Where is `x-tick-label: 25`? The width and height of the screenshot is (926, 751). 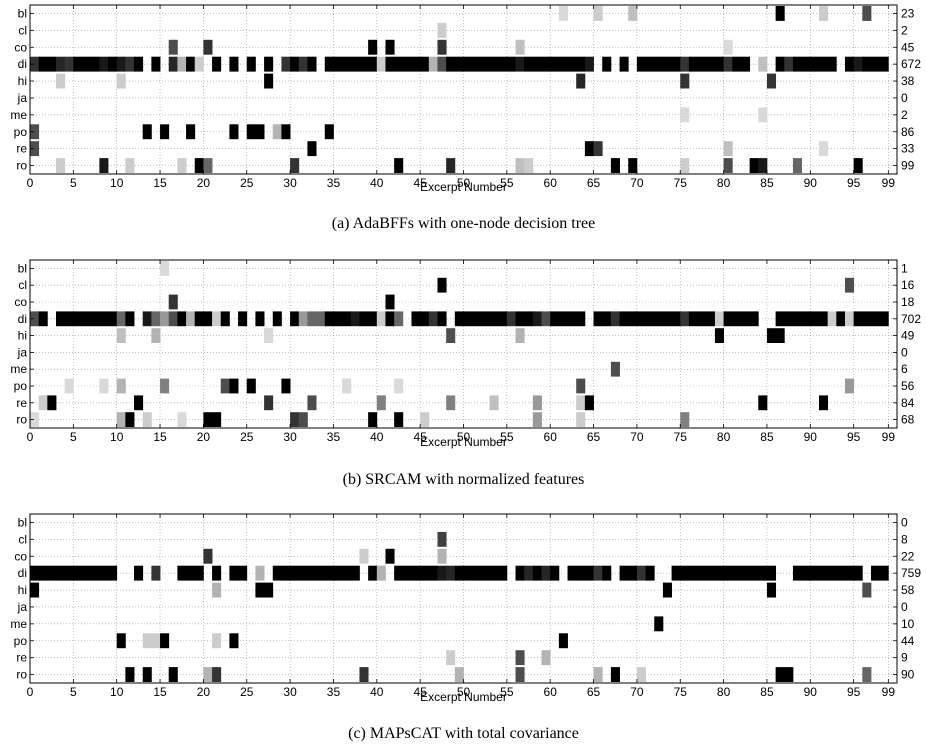
x-tick-label: 25 is located at coordinates (247, 437).